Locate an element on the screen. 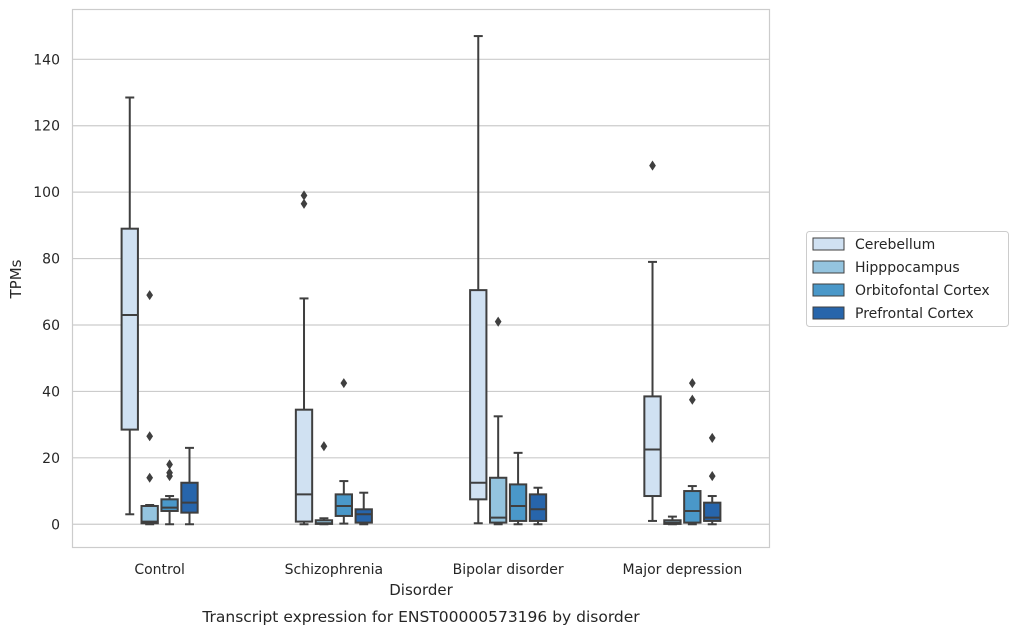 This screenshot has height=634, width=1018. y-tick-label: 0 is located at coordinates (55, 525).